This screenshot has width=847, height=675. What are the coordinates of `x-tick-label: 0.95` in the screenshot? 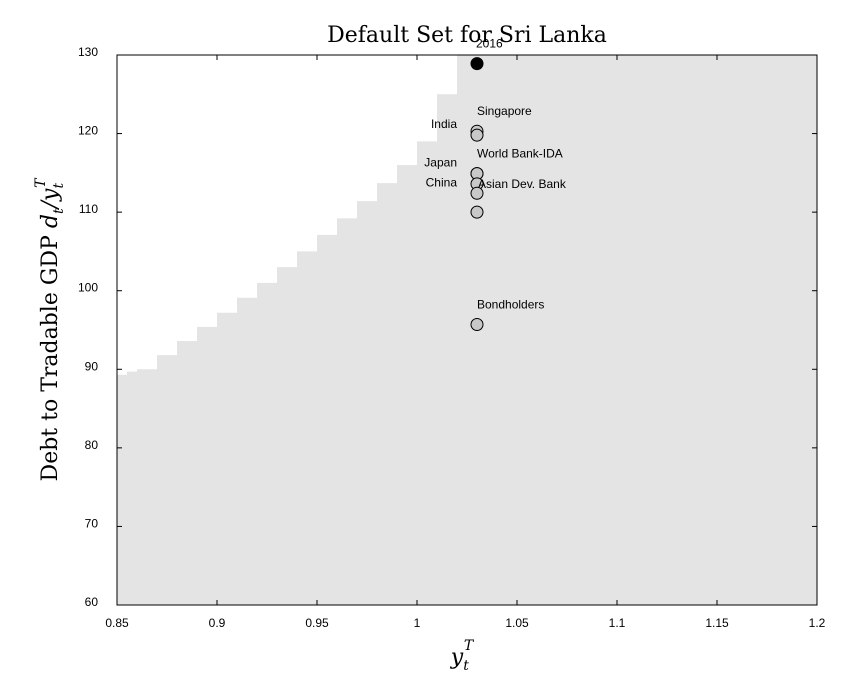 It's located at (317, 623).